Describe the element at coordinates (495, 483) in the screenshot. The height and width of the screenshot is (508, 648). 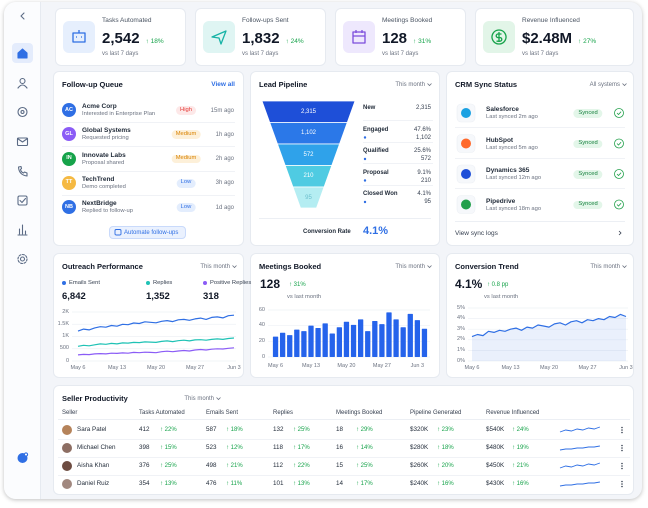
I see `cell-value: $430K` at that location.